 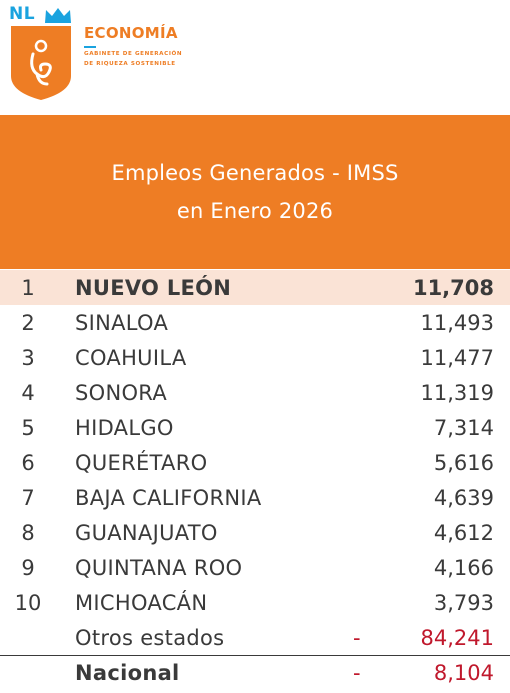 I want to click on table-row: 10 MICHOACÁN 3,793, so click(x=255, y=602).